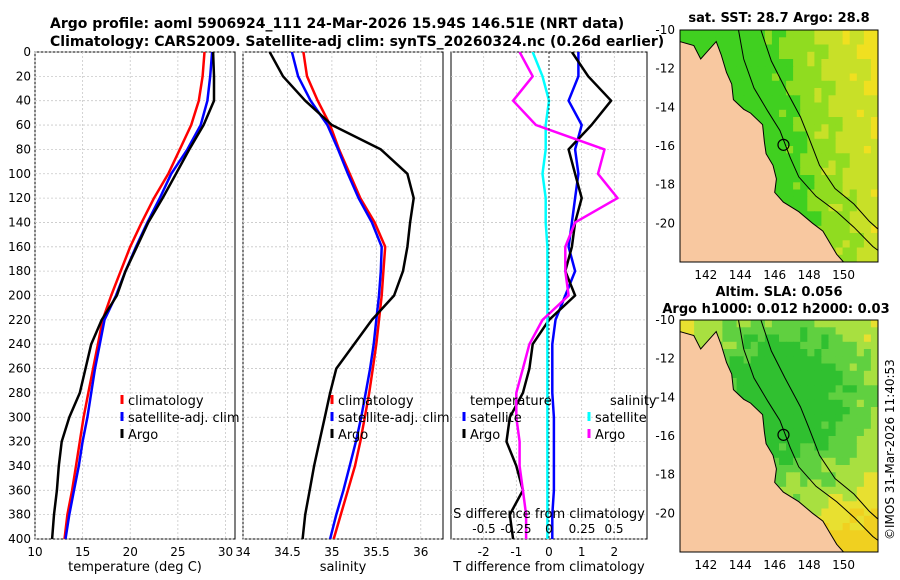  I want to click on x-tick-label: 15, so click(82, 552).